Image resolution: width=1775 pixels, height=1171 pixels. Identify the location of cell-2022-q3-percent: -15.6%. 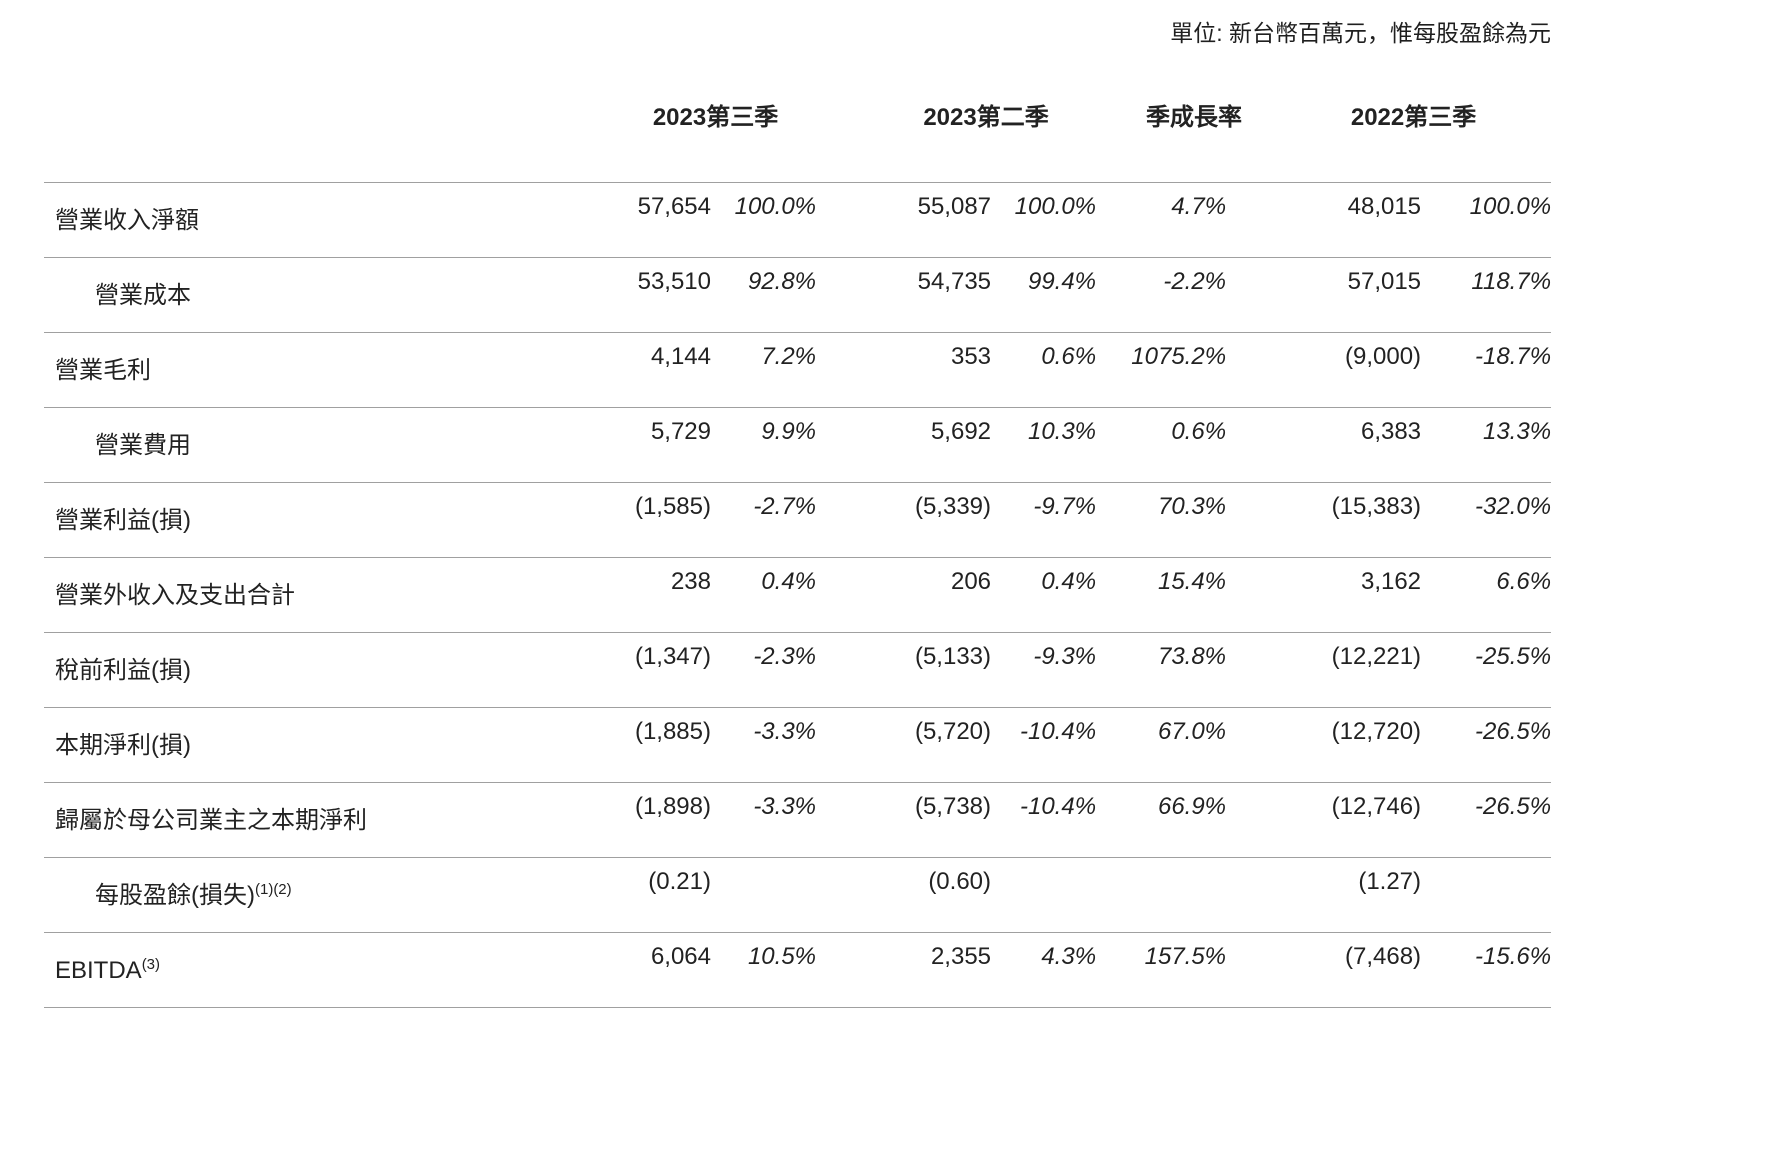
(1486, 969).